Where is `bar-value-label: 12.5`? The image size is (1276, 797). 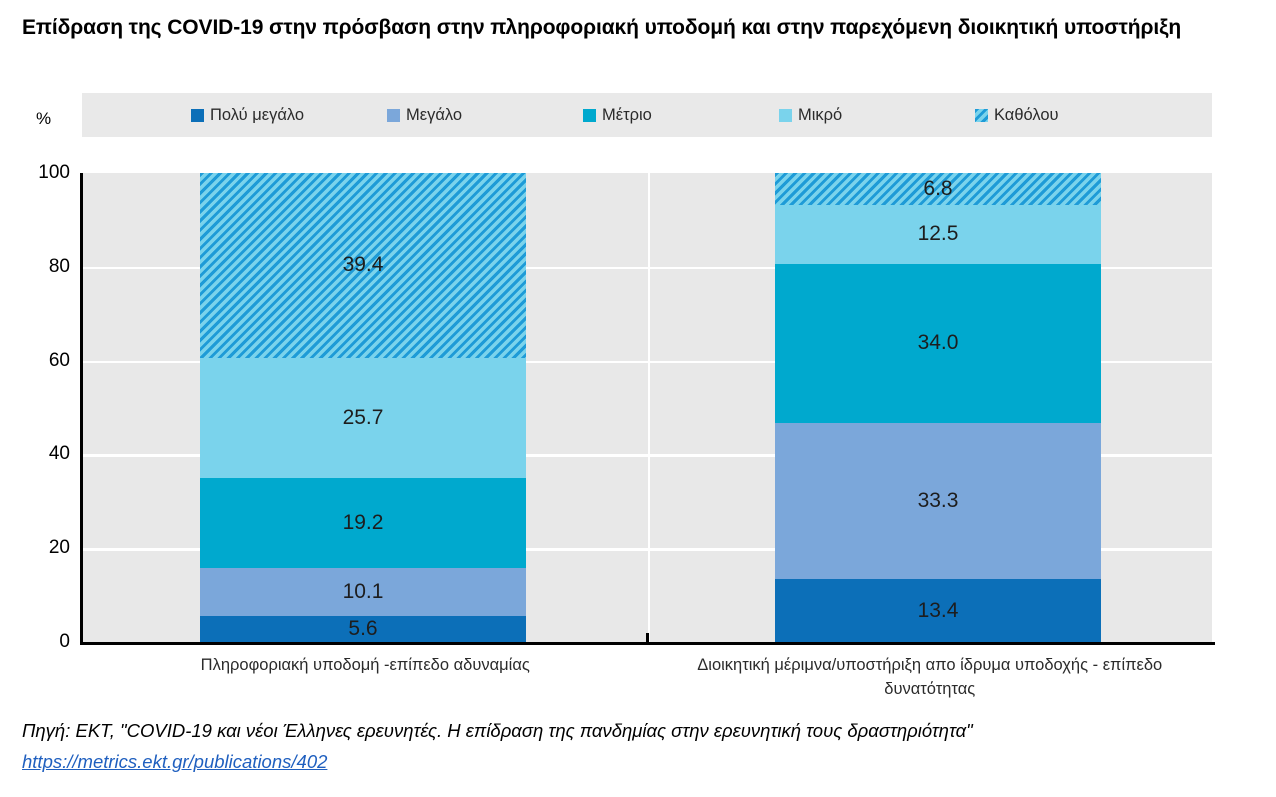 bar-value-label: 12.5 is located at coordinates (938, 234).